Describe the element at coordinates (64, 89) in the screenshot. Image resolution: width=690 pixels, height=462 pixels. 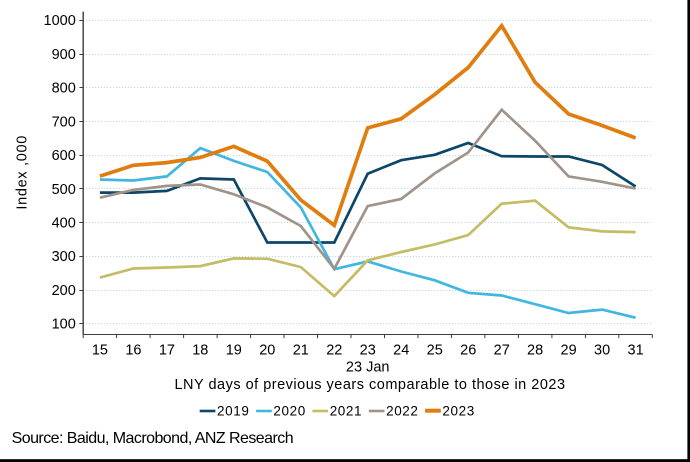
I see `svg-text: 800` at that location.